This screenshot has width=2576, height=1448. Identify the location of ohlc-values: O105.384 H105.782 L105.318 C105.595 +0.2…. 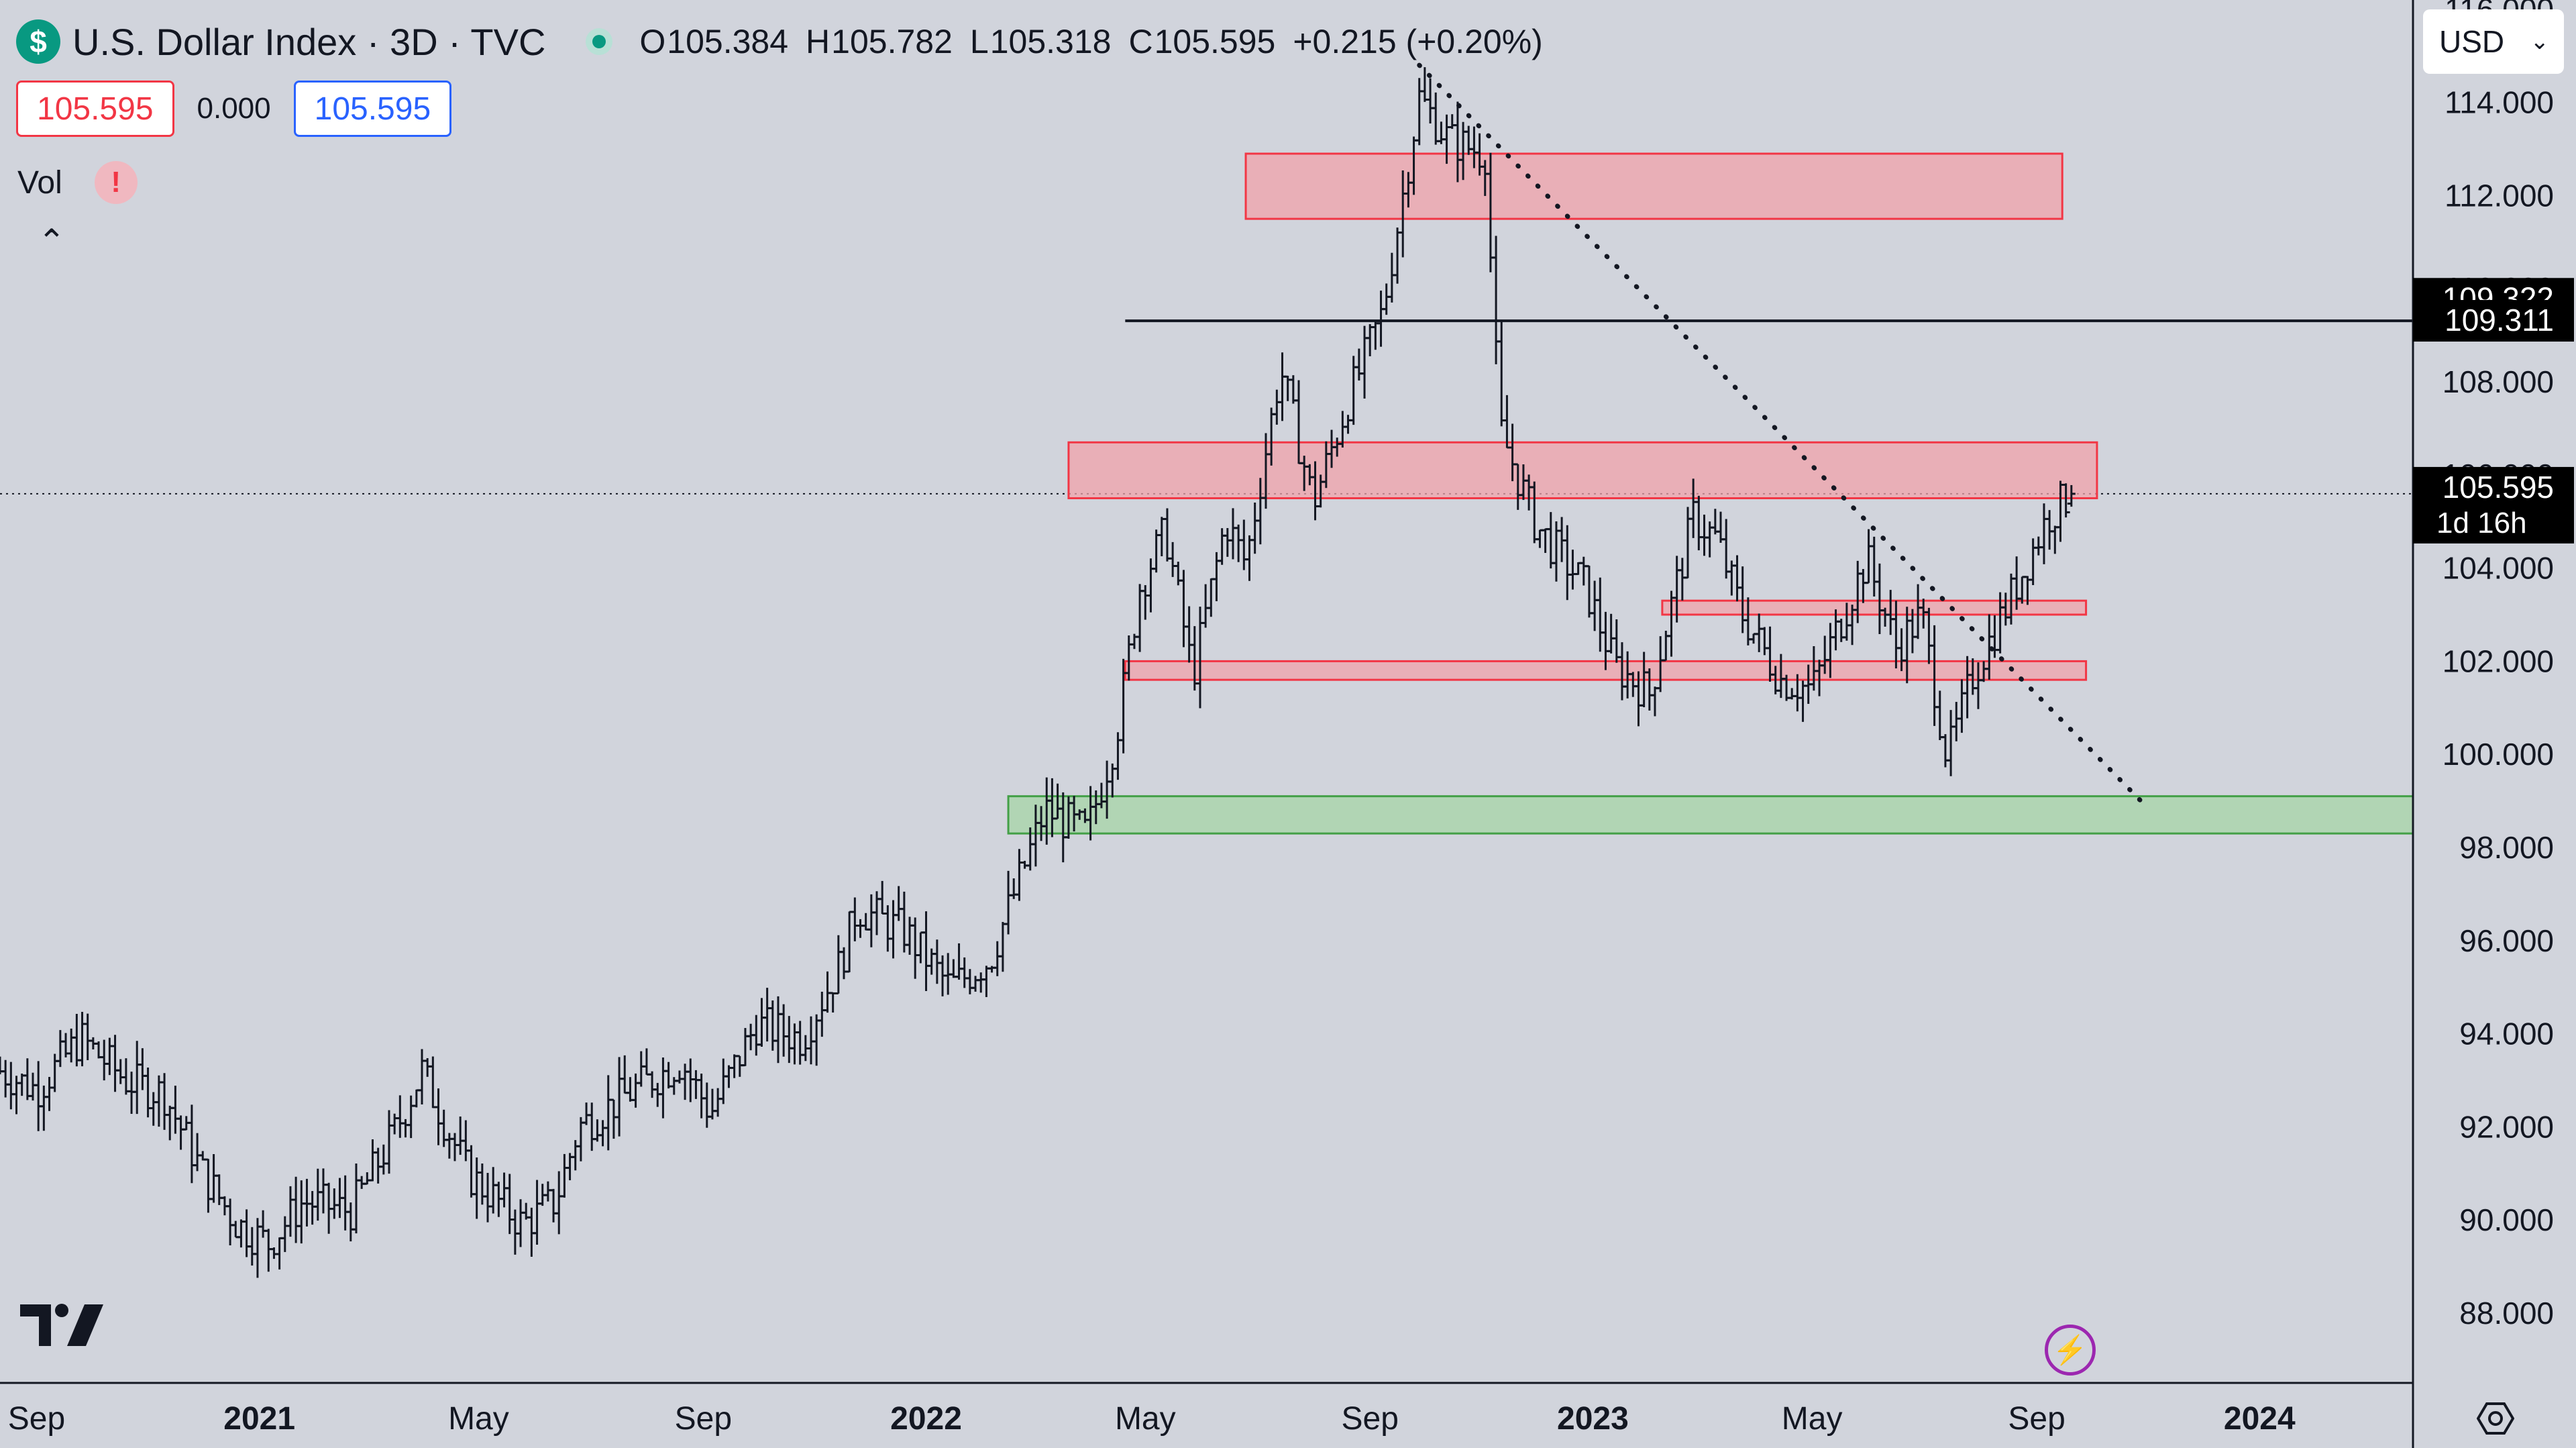
(1090, 41).